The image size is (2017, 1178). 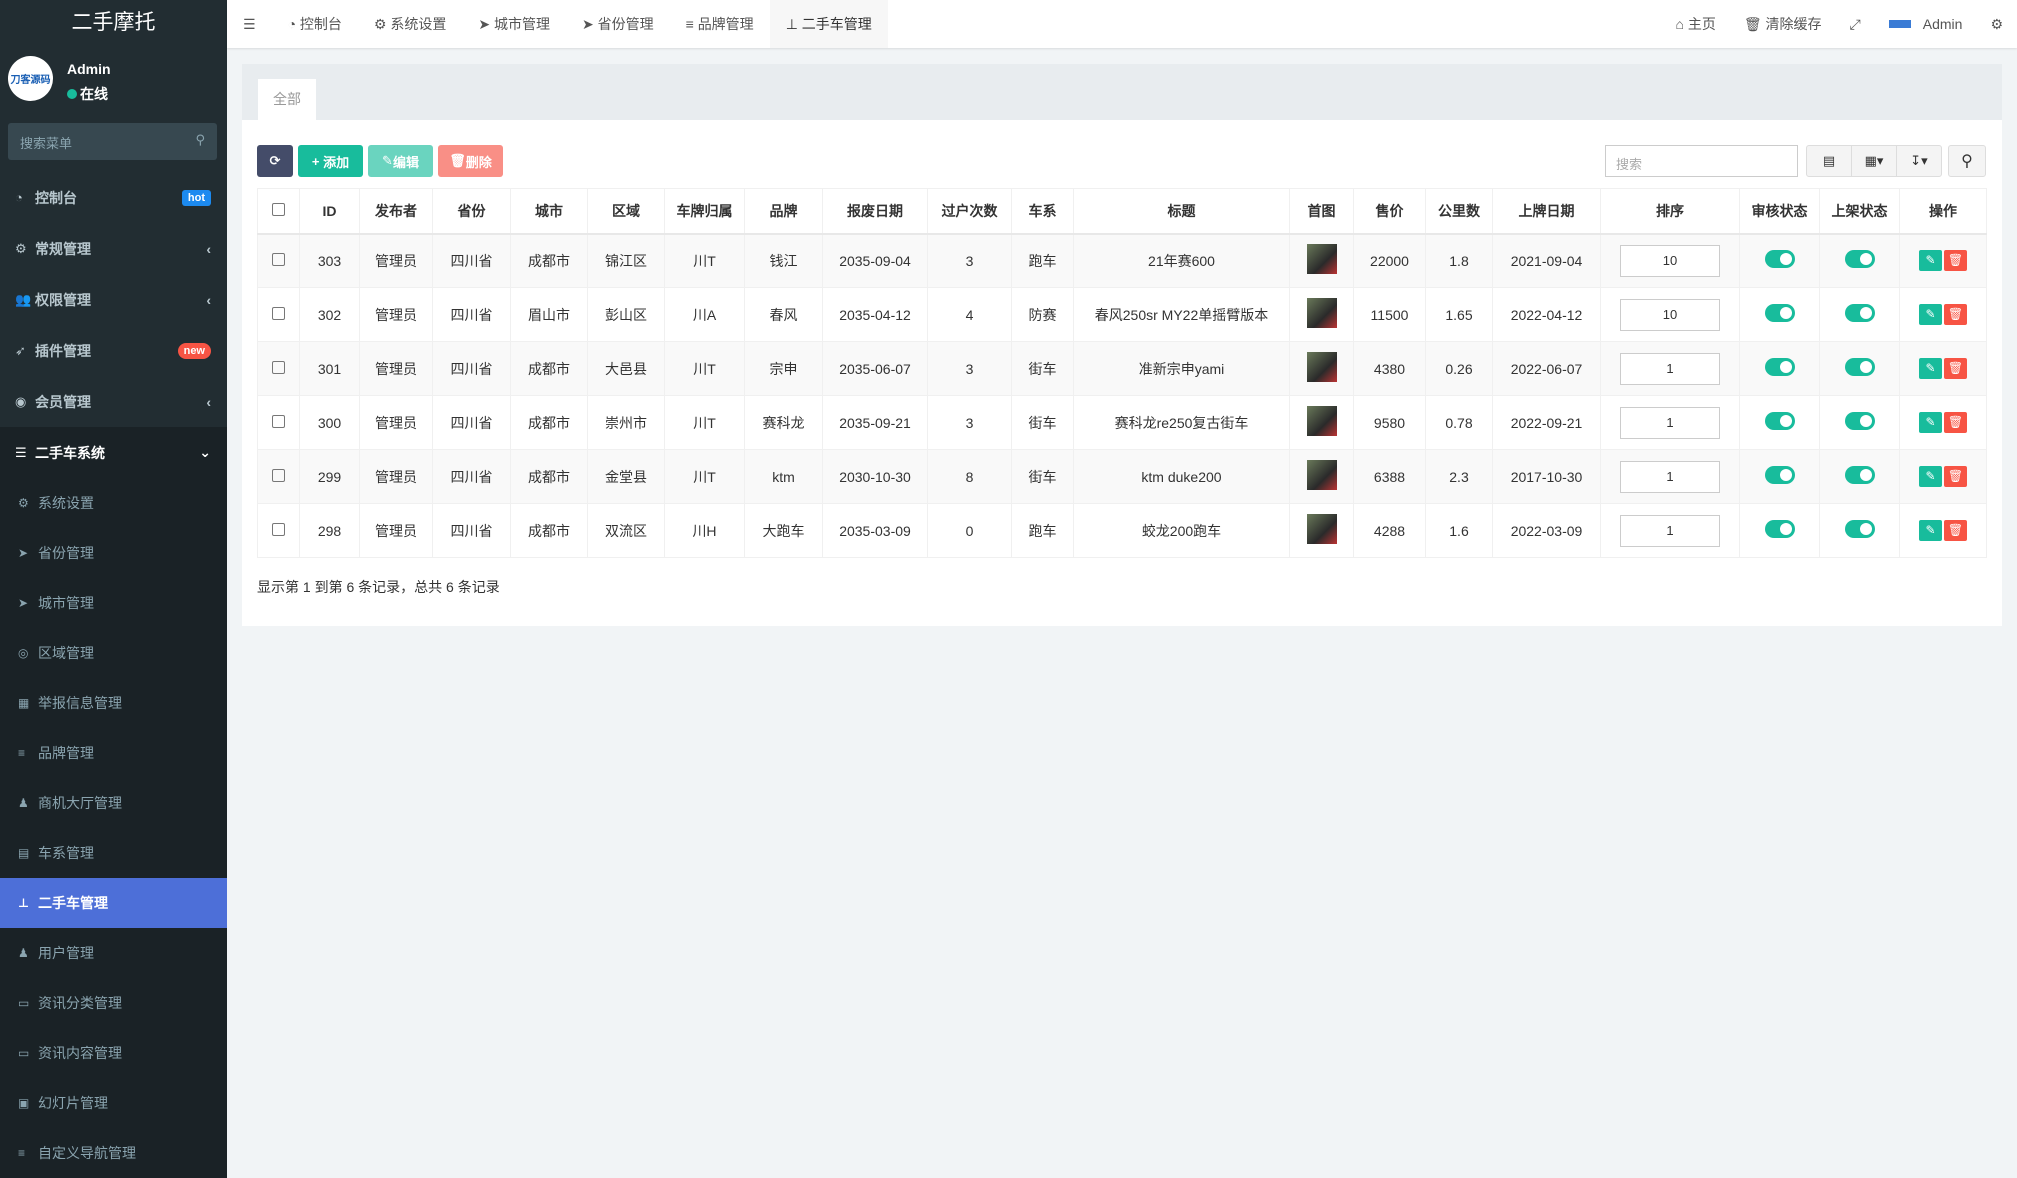 I want to click on app-logo: 二手摩托, so click(x=113, y=24).